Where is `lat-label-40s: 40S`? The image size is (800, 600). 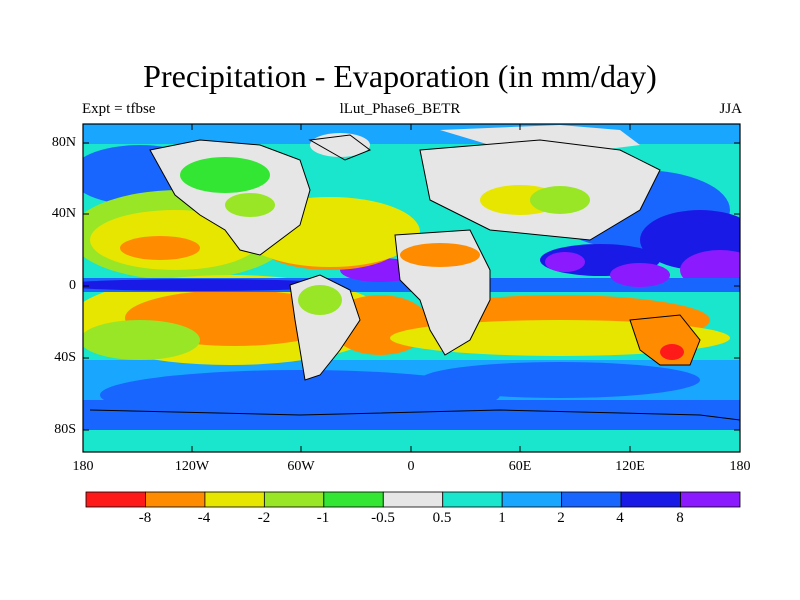 lat-label-40s: 40S is located at coordinates (65, 357).